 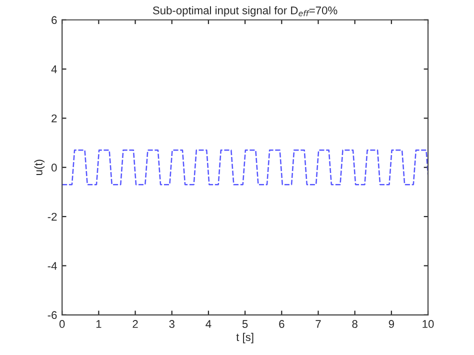 What do you see at coordinates (171, 324) in the screenshot?
I see `x-tick-label: 3` at bounding box center [171, 324].